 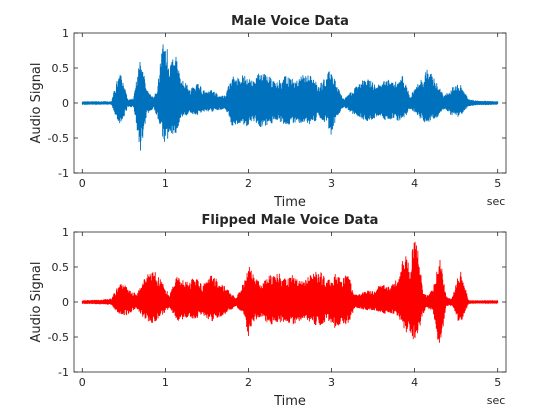 I want to click on top-y-tick-label: -1, so click(x=63, y=173).